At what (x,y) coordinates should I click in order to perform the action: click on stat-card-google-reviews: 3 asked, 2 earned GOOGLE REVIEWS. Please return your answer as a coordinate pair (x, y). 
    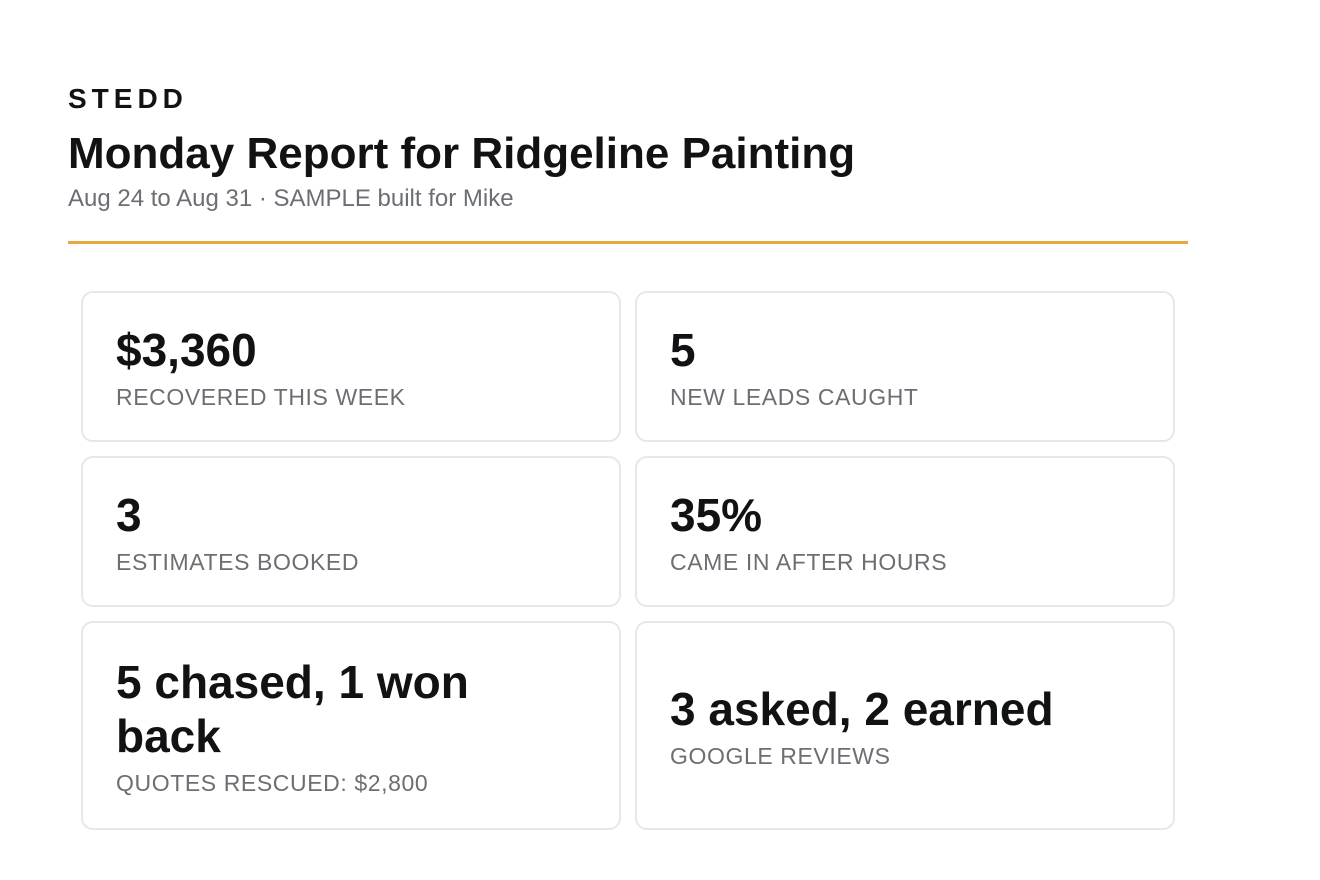
    Looking at the image, I should click on (905, 725).